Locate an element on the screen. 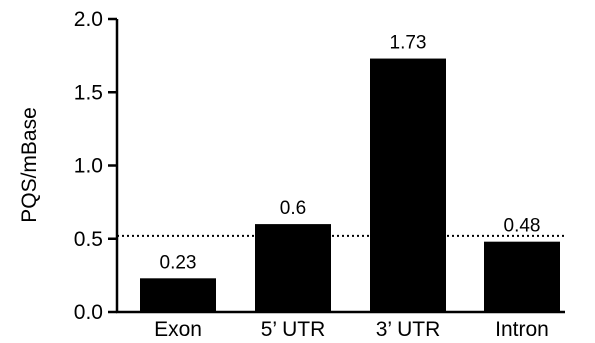 This screenshot has width=595, height=343. data-label: 0.23 is located at coordinates (178, 262).